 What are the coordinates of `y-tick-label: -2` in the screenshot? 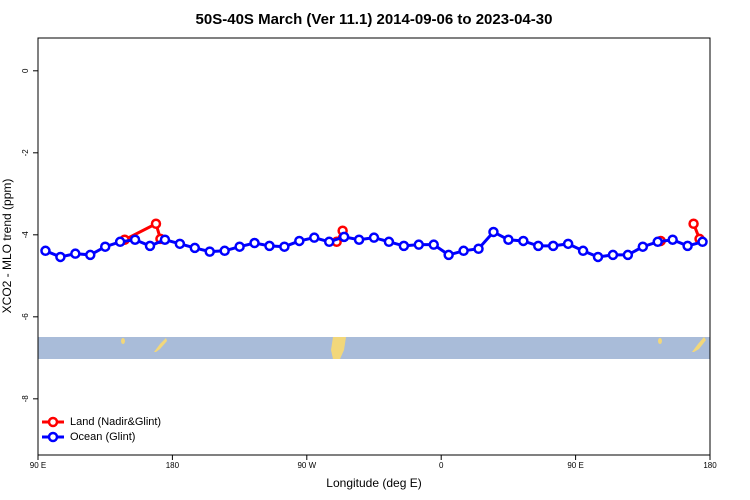 It's located at (25, 153).